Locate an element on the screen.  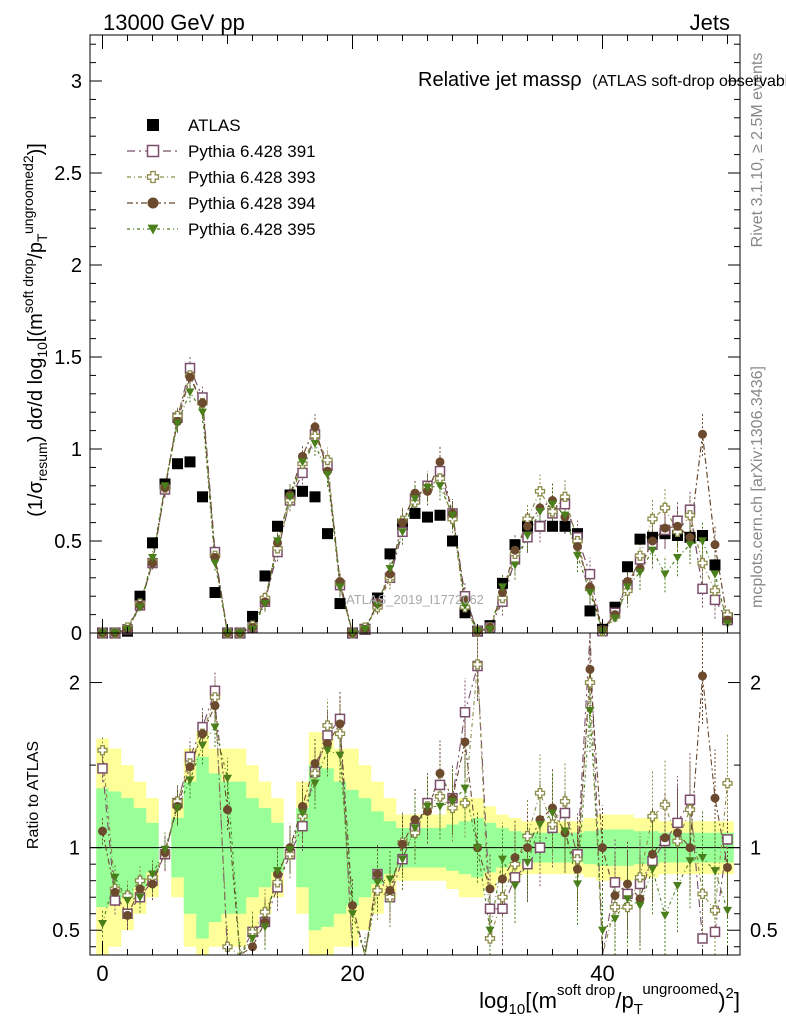
y-tick-label: 2 is located at coordinates (76, 266).